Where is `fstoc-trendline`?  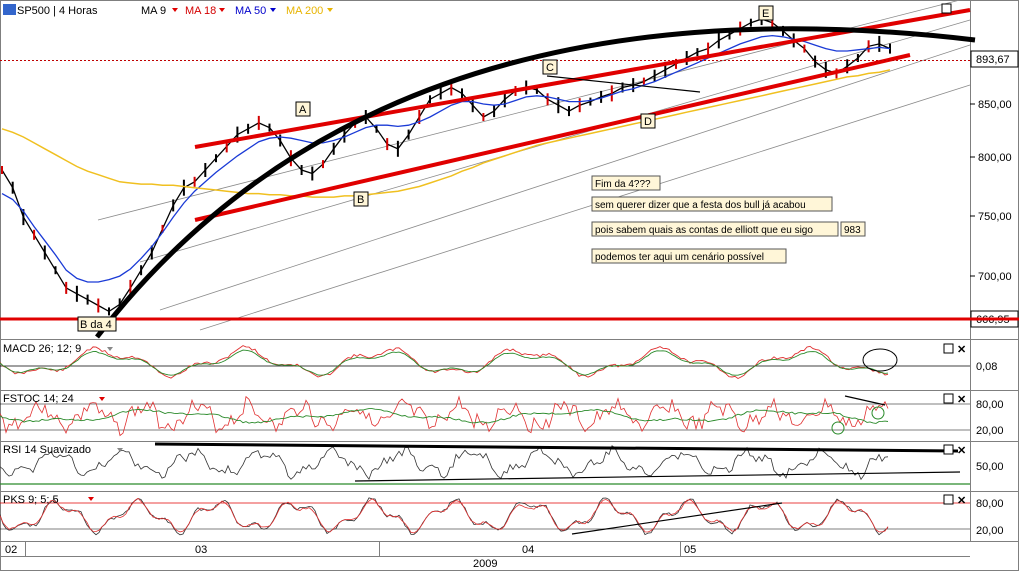 fstoc-trendline is located at coordinates (865, 400).